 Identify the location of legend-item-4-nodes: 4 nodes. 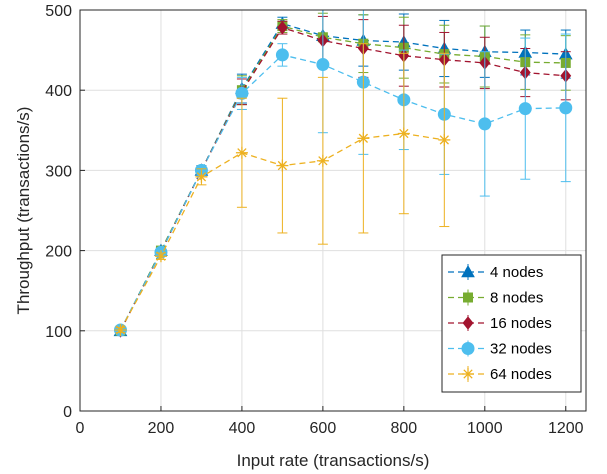
(495, 272).